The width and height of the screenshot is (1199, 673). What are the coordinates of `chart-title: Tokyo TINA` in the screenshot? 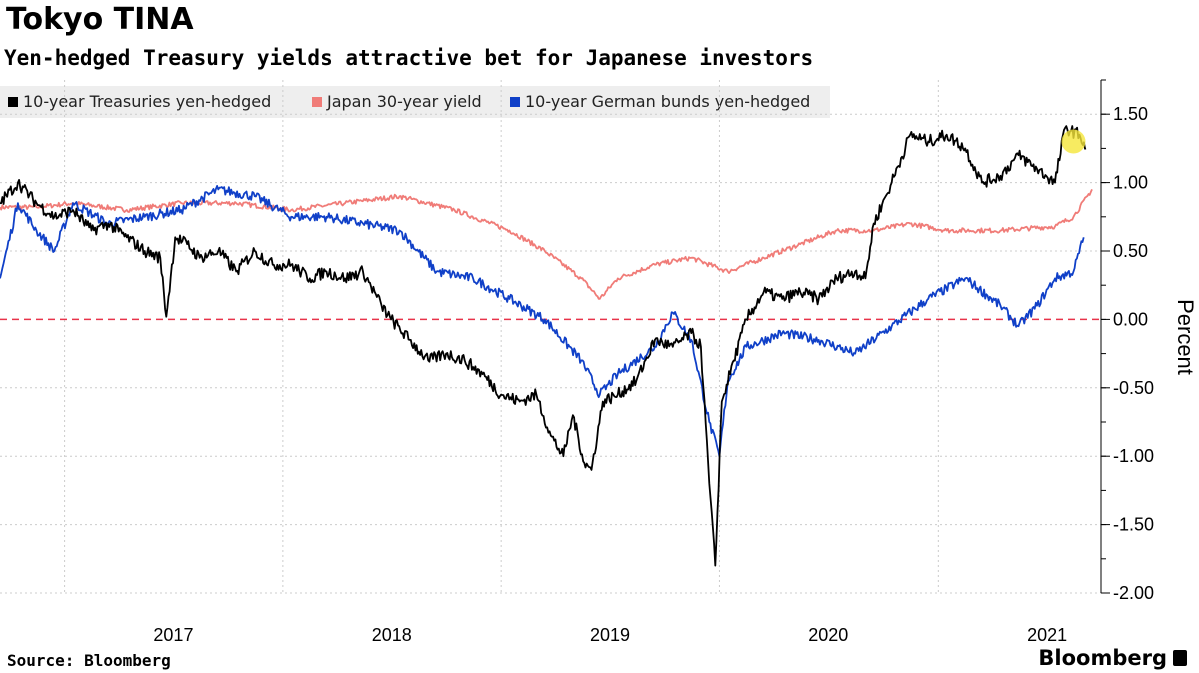 It's located at (100, 19).